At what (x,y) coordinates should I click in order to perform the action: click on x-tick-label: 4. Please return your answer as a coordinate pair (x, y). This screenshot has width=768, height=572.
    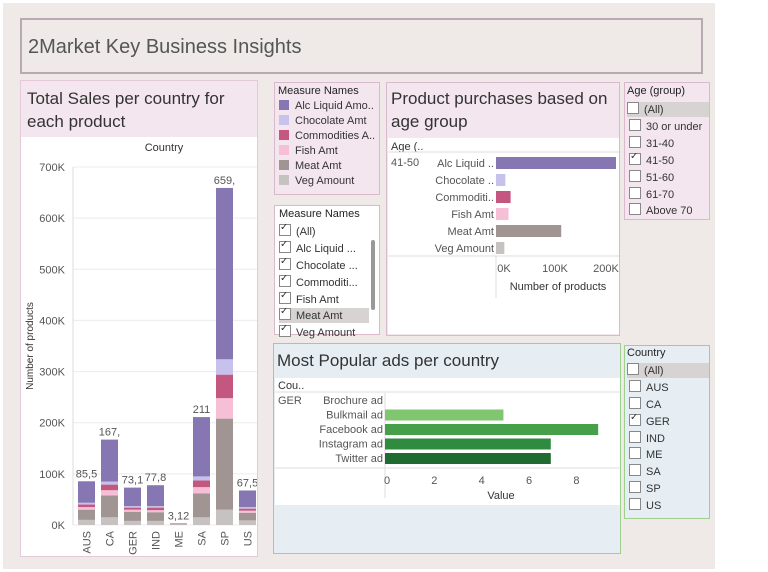
    Looking at the image, I should click on (482, 481).